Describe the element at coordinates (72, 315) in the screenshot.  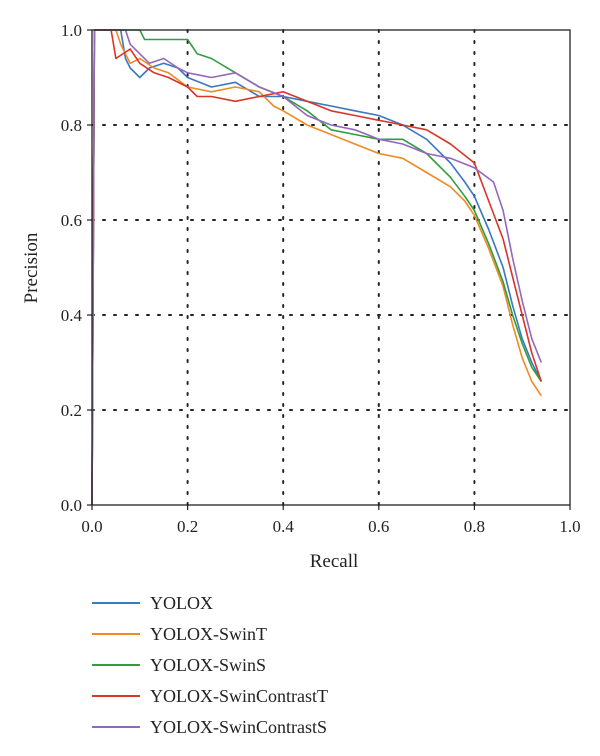
I see `y-tick-label: 0.4` at that location.